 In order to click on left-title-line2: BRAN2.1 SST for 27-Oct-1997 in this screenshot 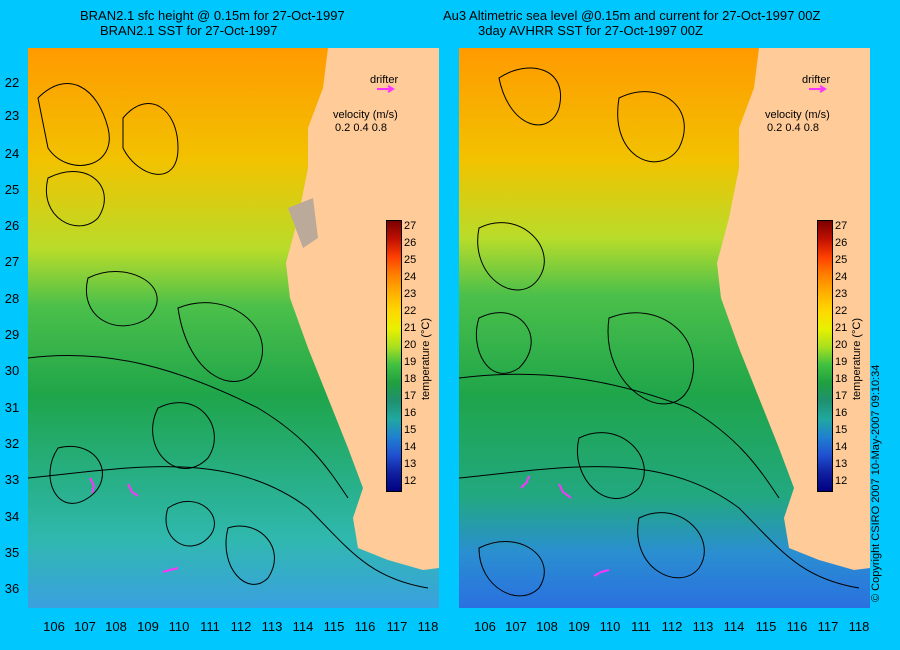, I will do `click(189, 30)`.